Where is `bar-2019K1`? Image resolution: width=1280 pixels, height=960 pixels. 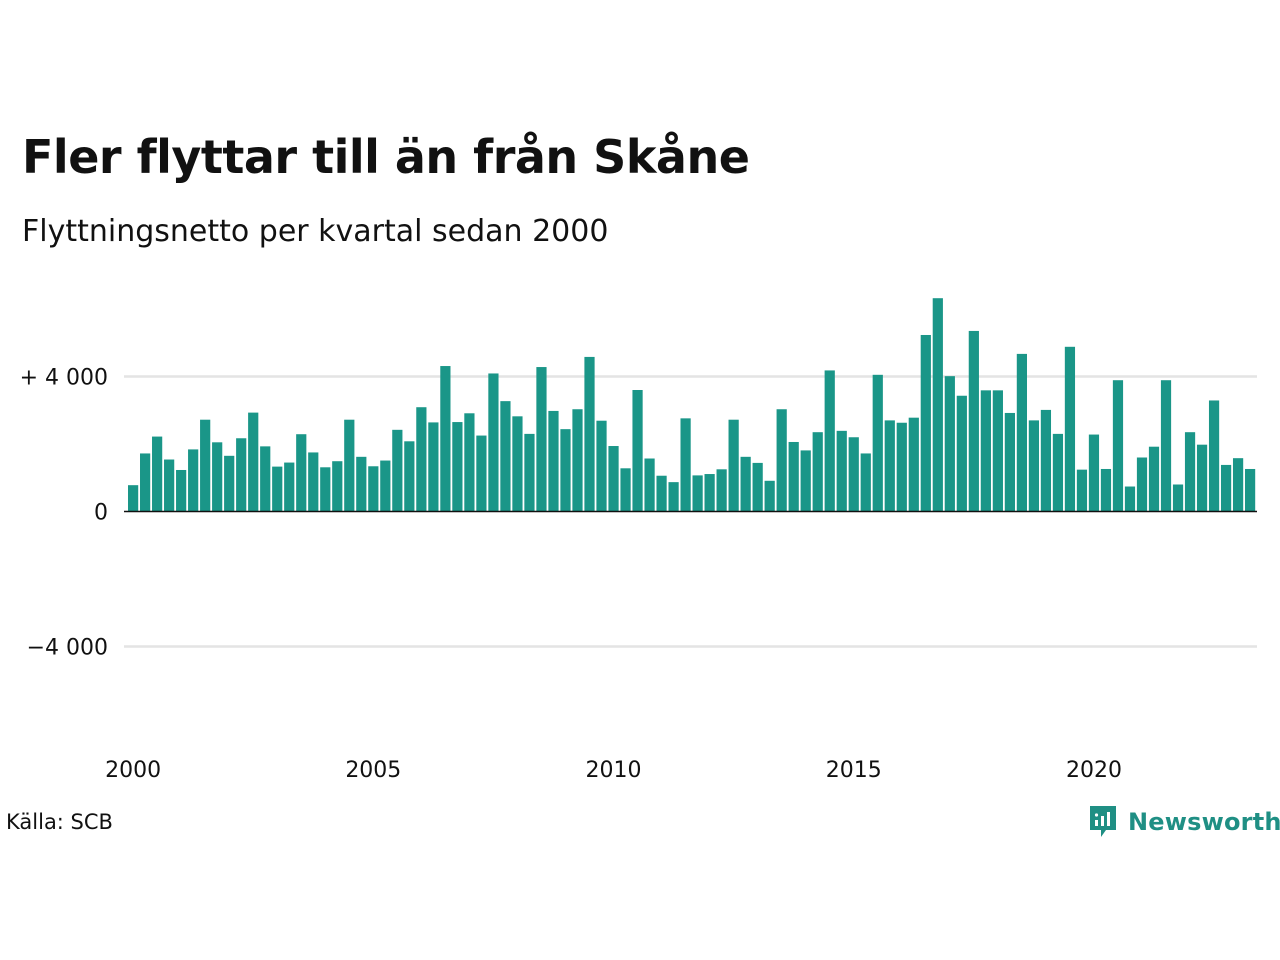
bar-2019K1 is located at coordinates (1046, 460).